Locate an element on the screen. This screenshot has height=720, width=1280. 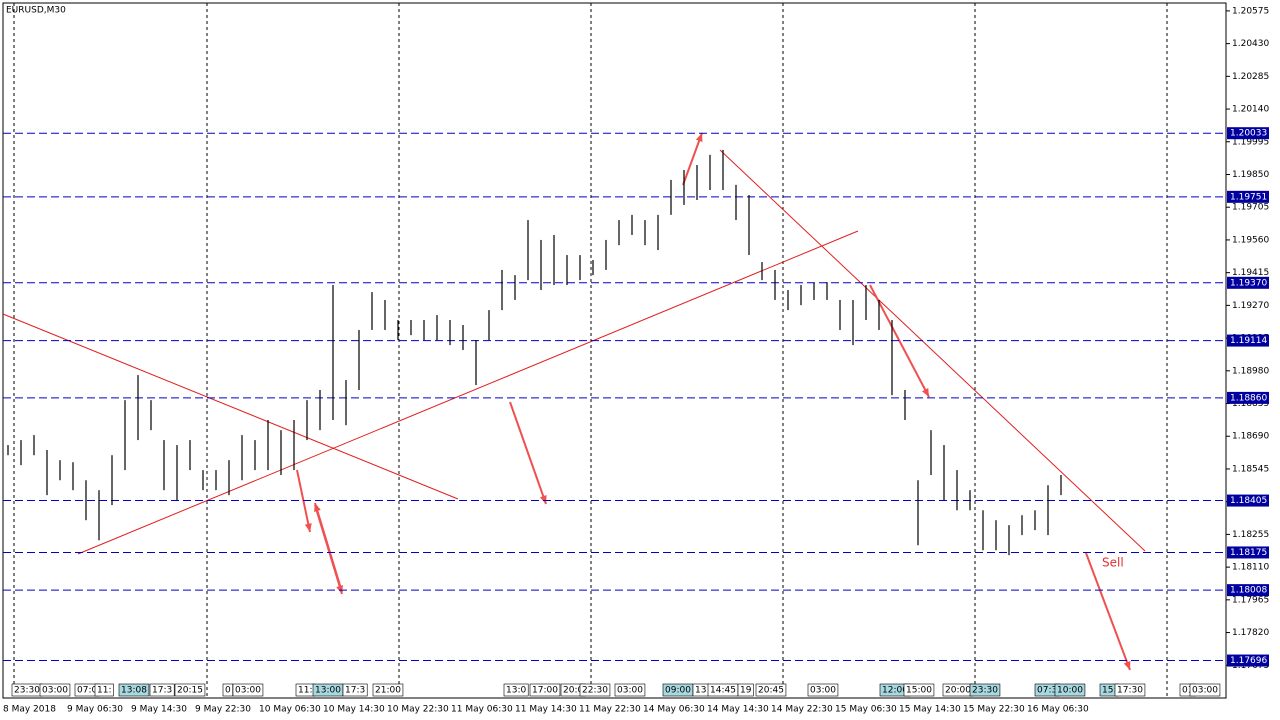
time-marker: 17:00 is located at coordinates (545, 691).